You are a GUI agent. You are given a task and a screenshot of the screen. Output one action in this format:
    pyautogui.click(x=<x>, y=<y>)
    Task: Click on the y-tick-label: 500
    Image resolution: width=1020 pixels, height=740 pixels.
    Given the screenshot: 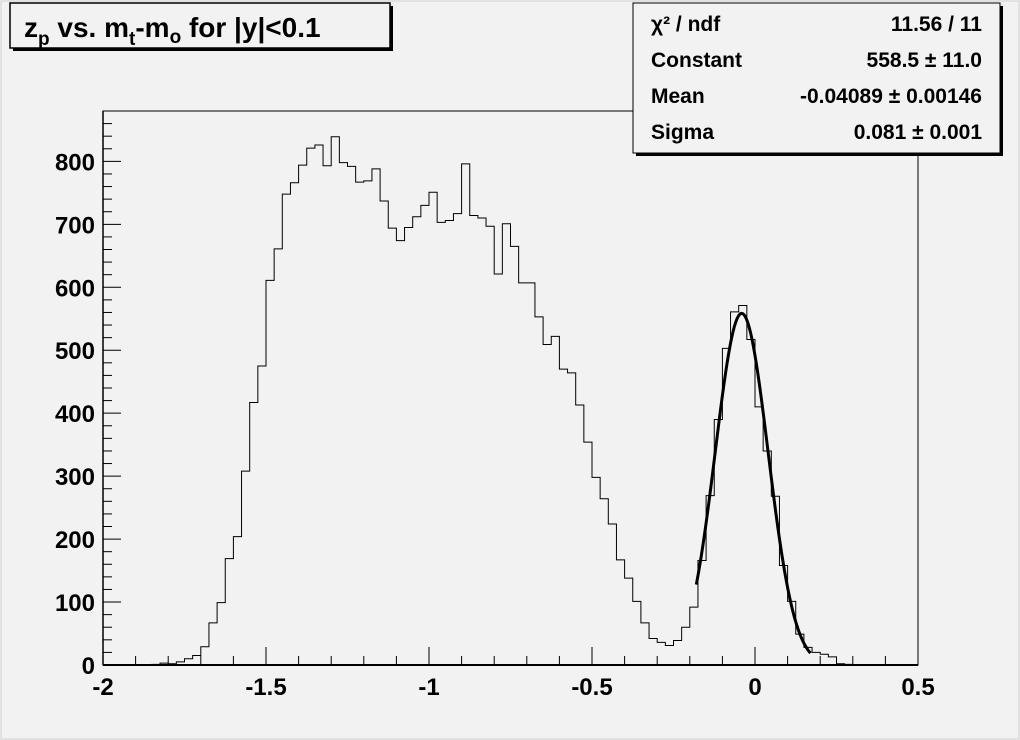 What is the action you would take?
    pyautogui.click(x=75, y=351)
    